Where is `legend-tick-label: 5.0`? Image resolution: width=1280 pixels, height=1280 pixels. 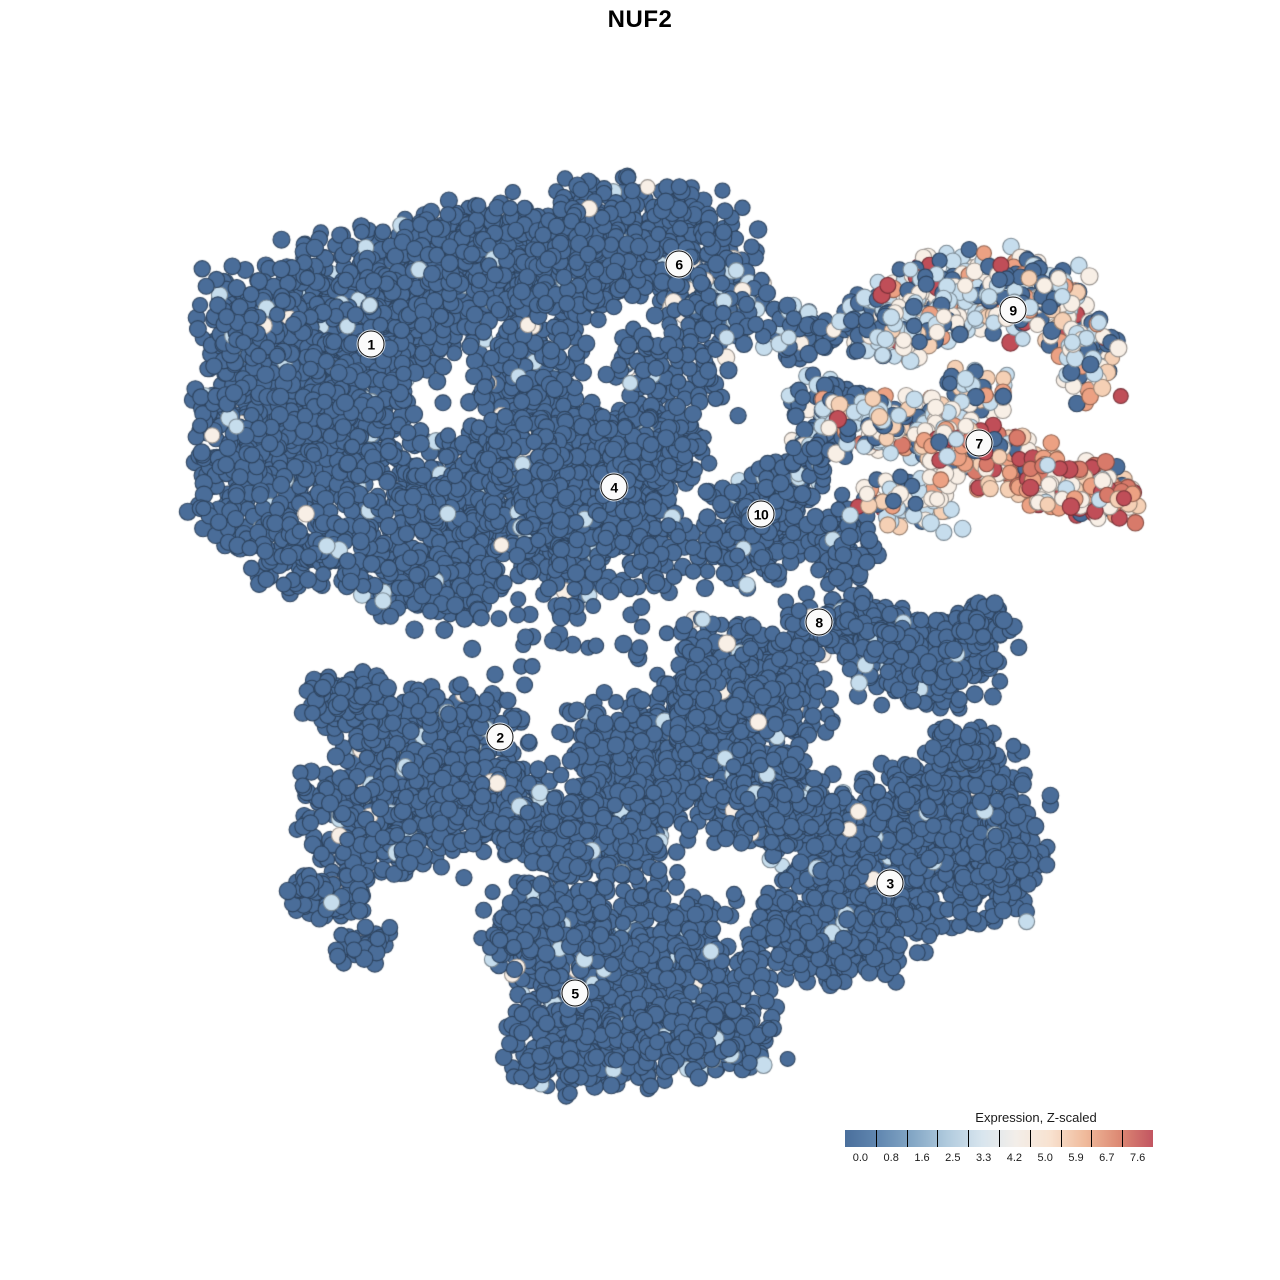
legend-tick-label: 5.0 is located at coordinates (1045, 1158).